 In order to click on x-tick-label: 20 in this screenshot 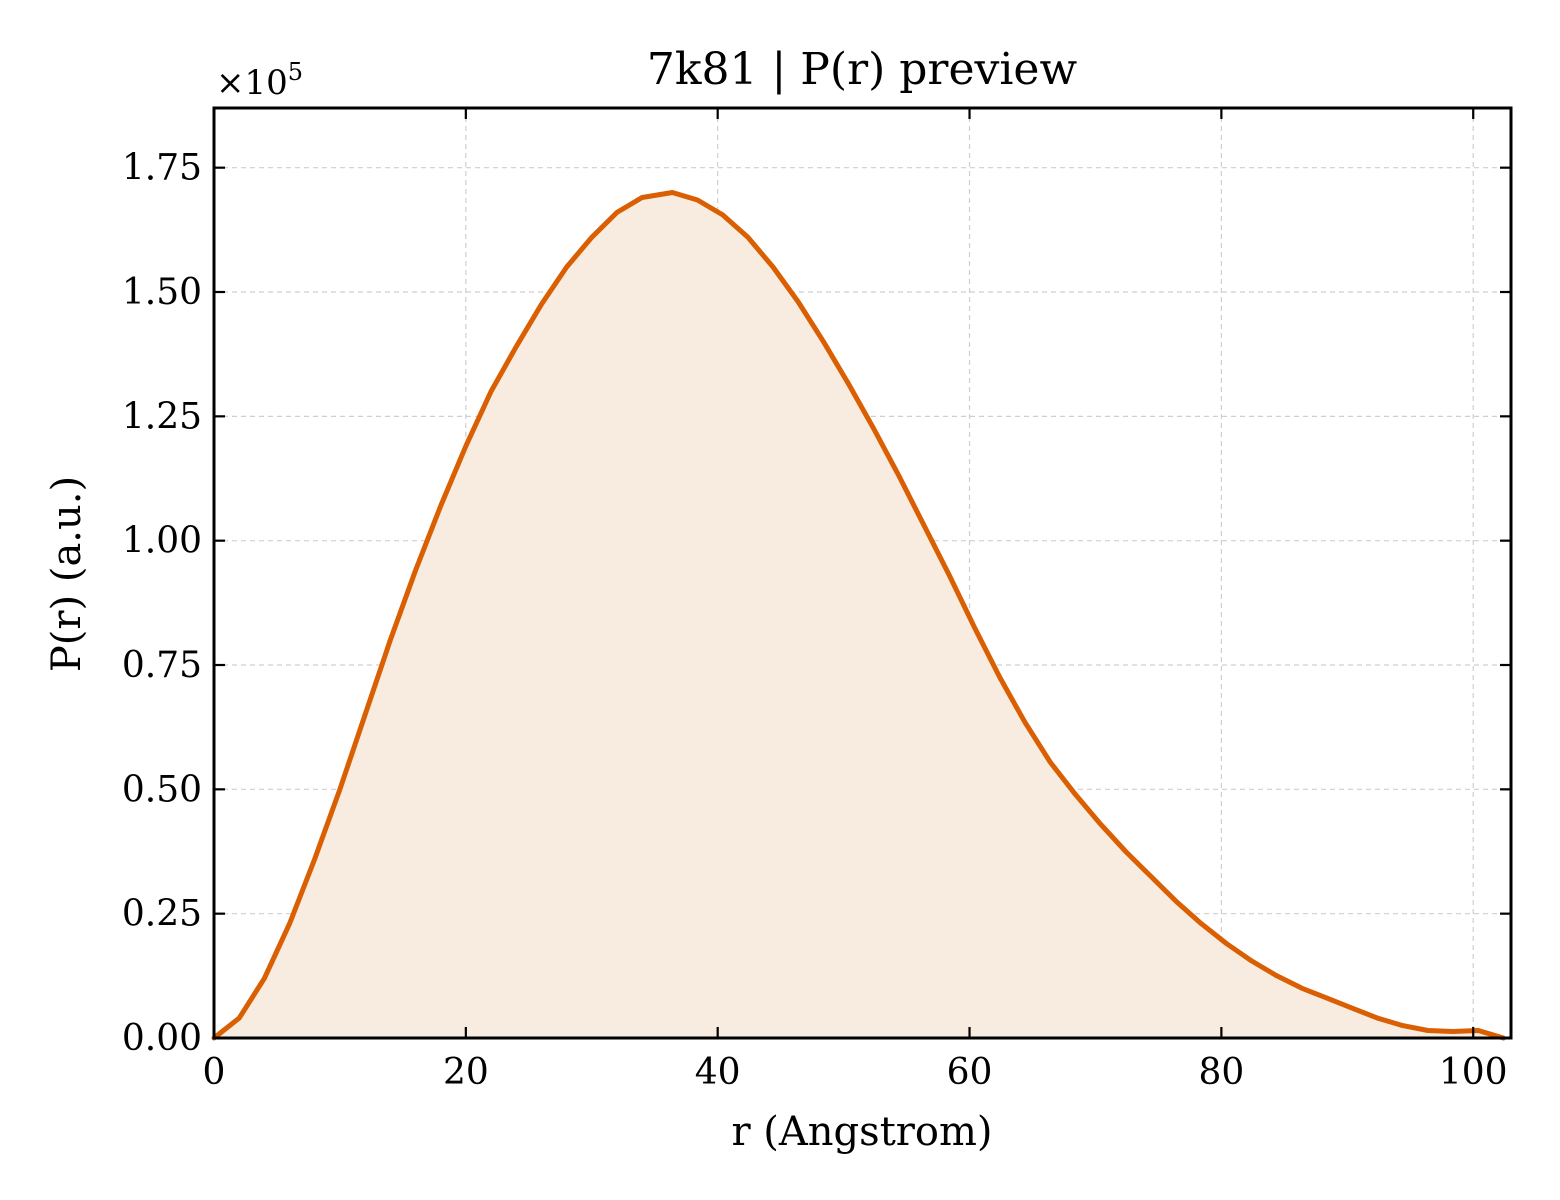, I will do `click(466, 1072)`.